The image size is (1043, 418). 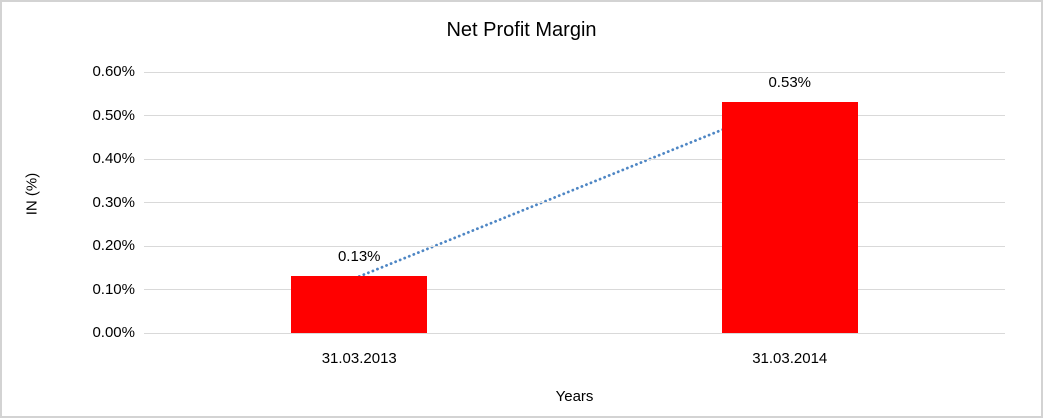 What do you see at coordinates (789, 217) in the screenshot?
I see `bar-31.03.2014` at bounding box center [789, 217].